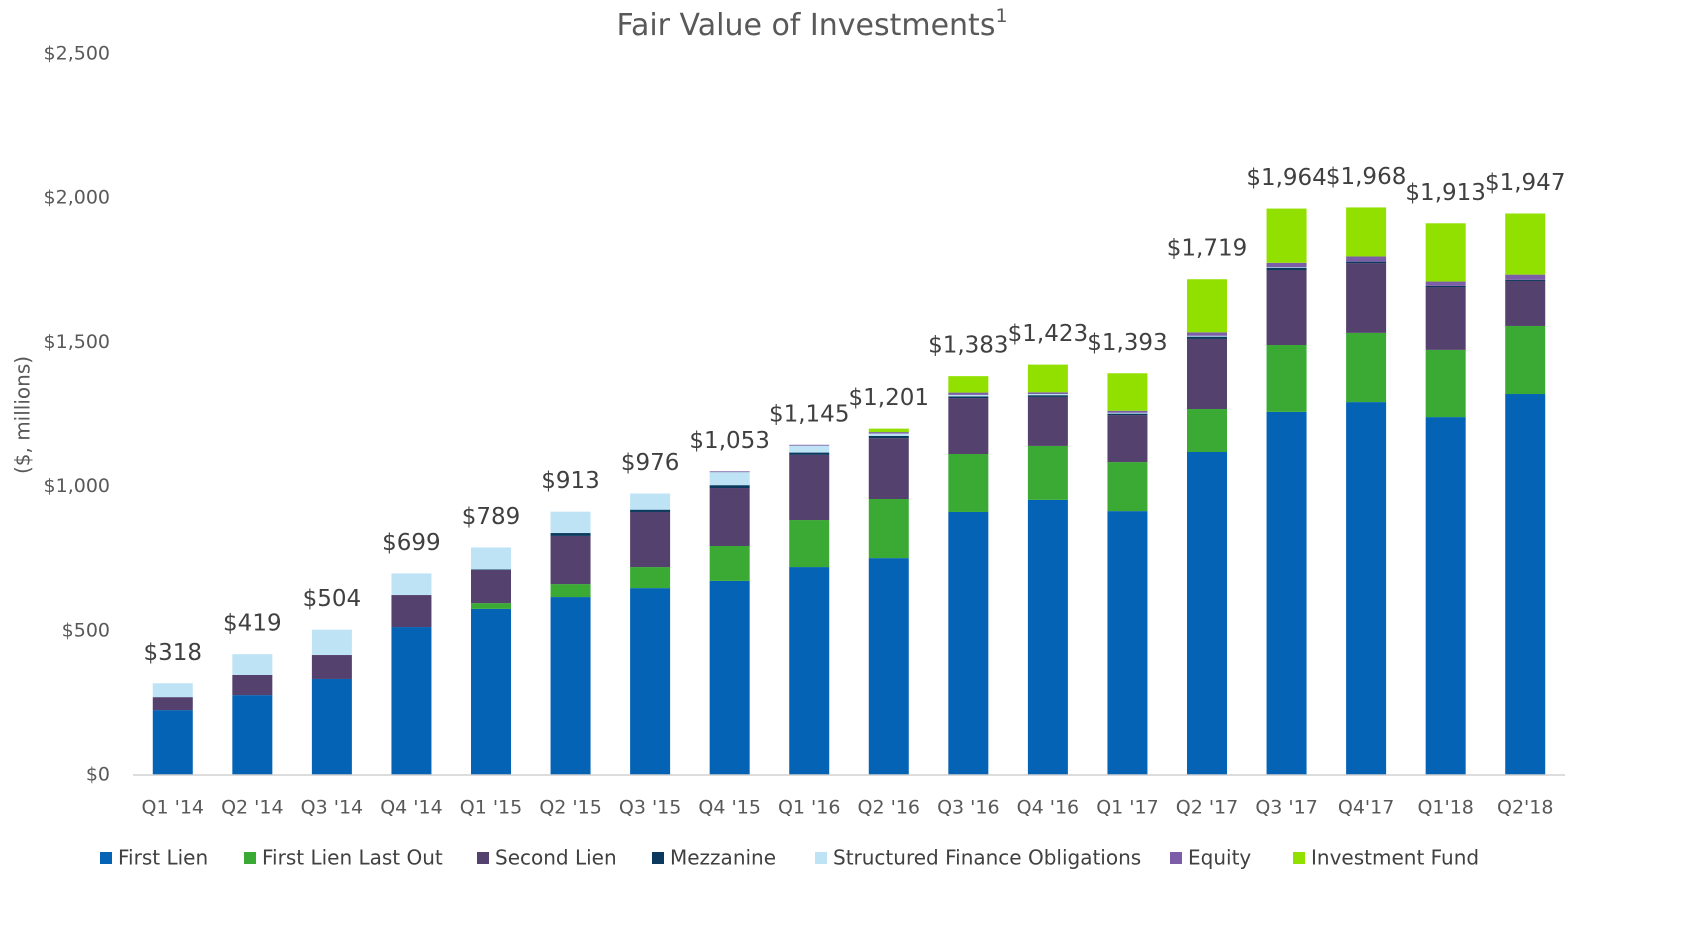 This screenshot has height=941, width=1686. I want to click on x-tick-label: Q1 '15, so click(491, 808).